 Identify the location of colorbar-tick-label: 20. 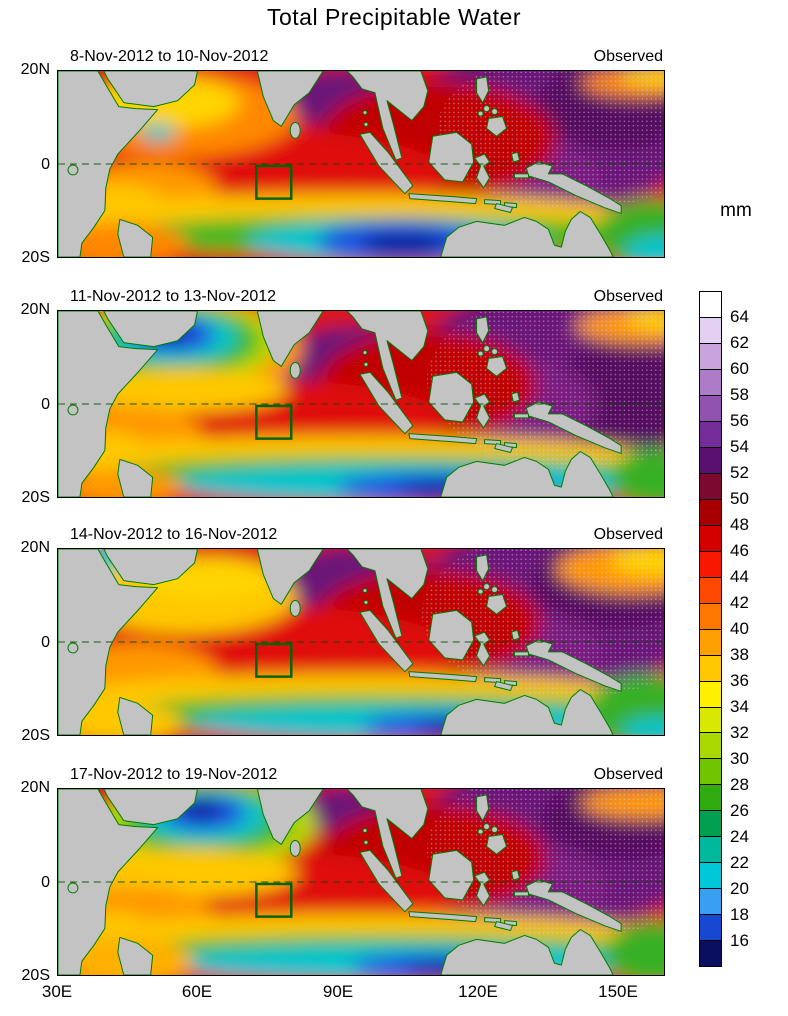
(739, 888).